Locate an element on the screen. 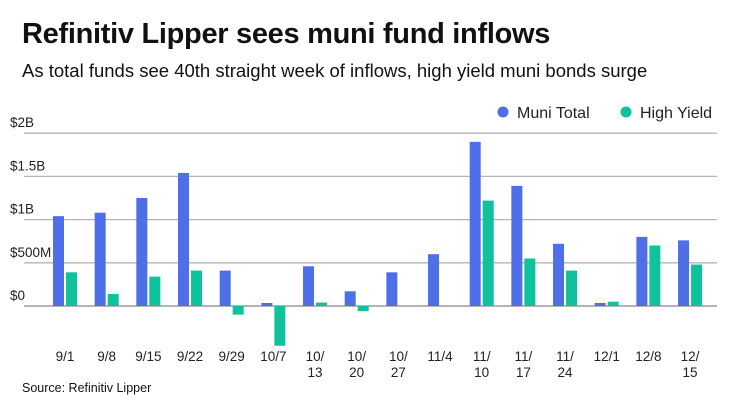 This screenshot has height=416, width=740. y-tick-label: $1.5B is located at coordinates (27, 165).